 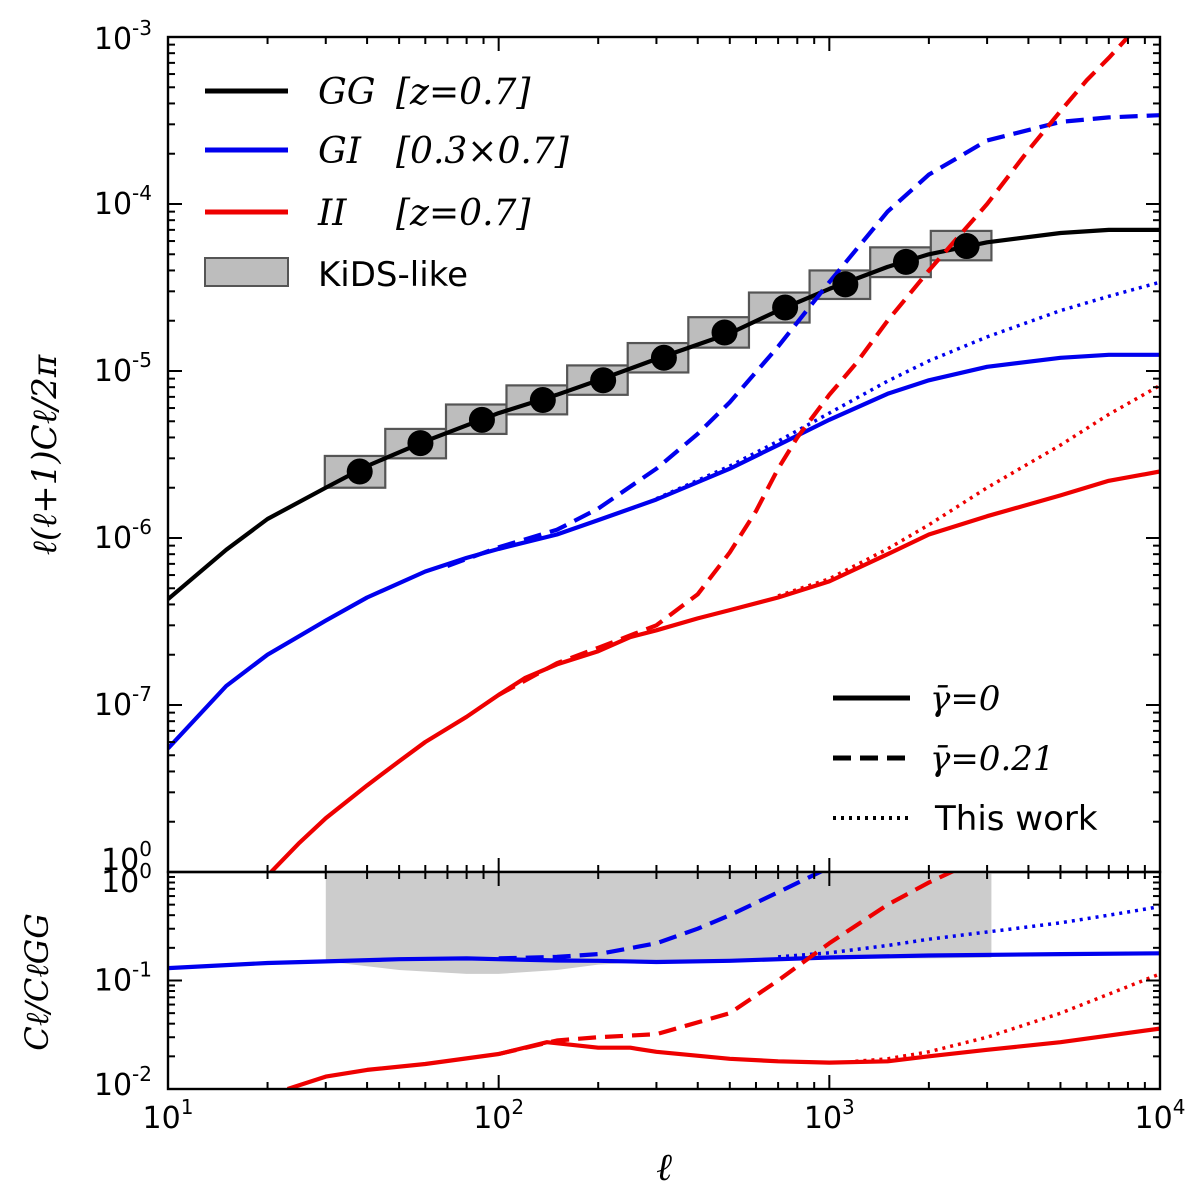 I want to click on bottom-band-layer, so click(x=658, y=923).